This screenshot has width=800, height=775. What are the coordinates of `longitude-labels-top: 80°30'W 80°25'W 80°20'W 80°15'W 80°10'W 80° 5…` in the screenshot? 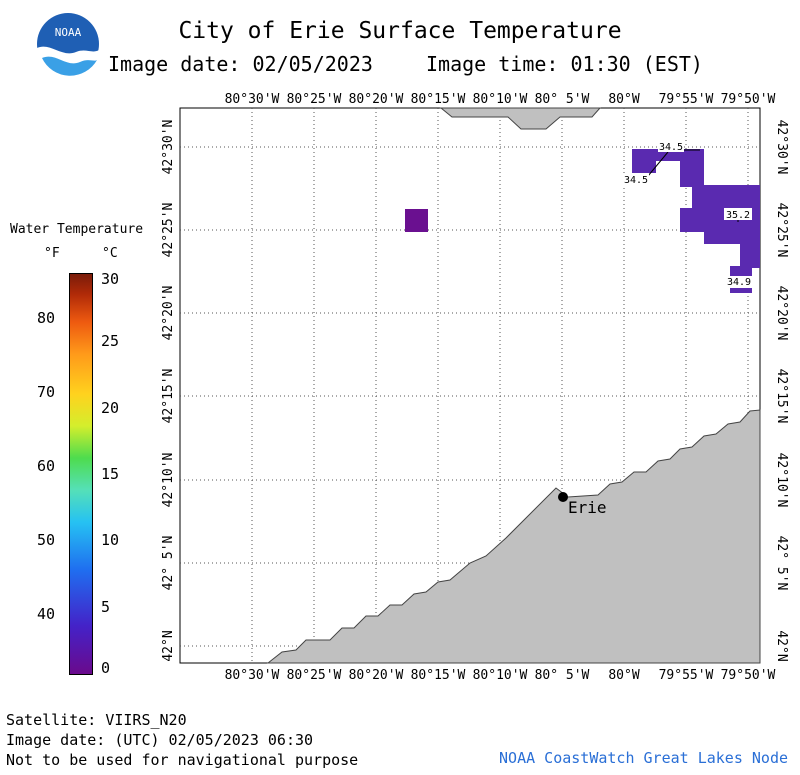 It's located at (500, 99).